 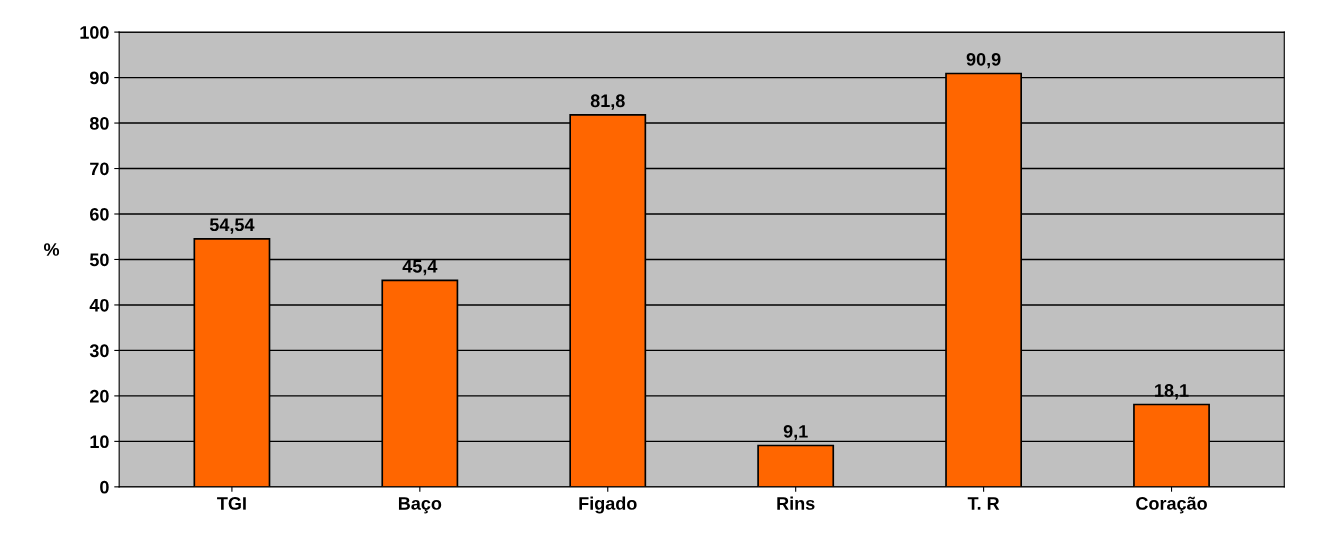 I want to click on x-tick-label: Rins, so click(x=796, y=503).